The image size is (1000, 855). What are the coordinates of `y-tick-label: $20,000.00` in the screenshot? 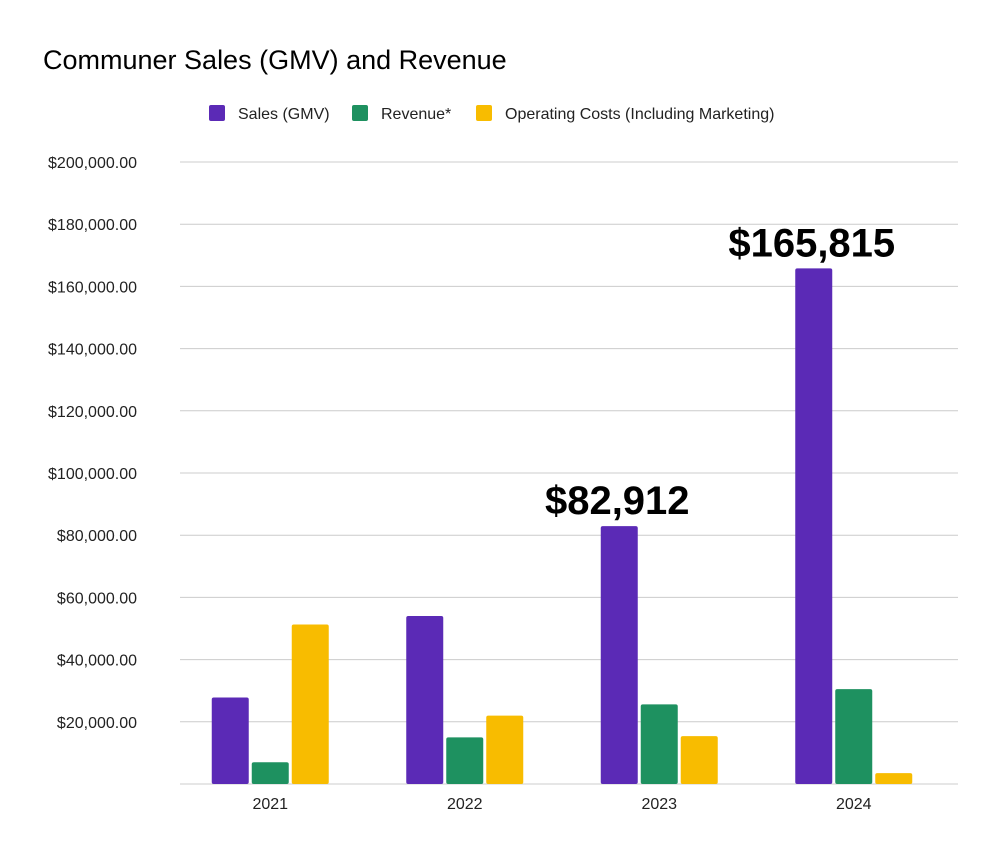 It's located at (97, 723).